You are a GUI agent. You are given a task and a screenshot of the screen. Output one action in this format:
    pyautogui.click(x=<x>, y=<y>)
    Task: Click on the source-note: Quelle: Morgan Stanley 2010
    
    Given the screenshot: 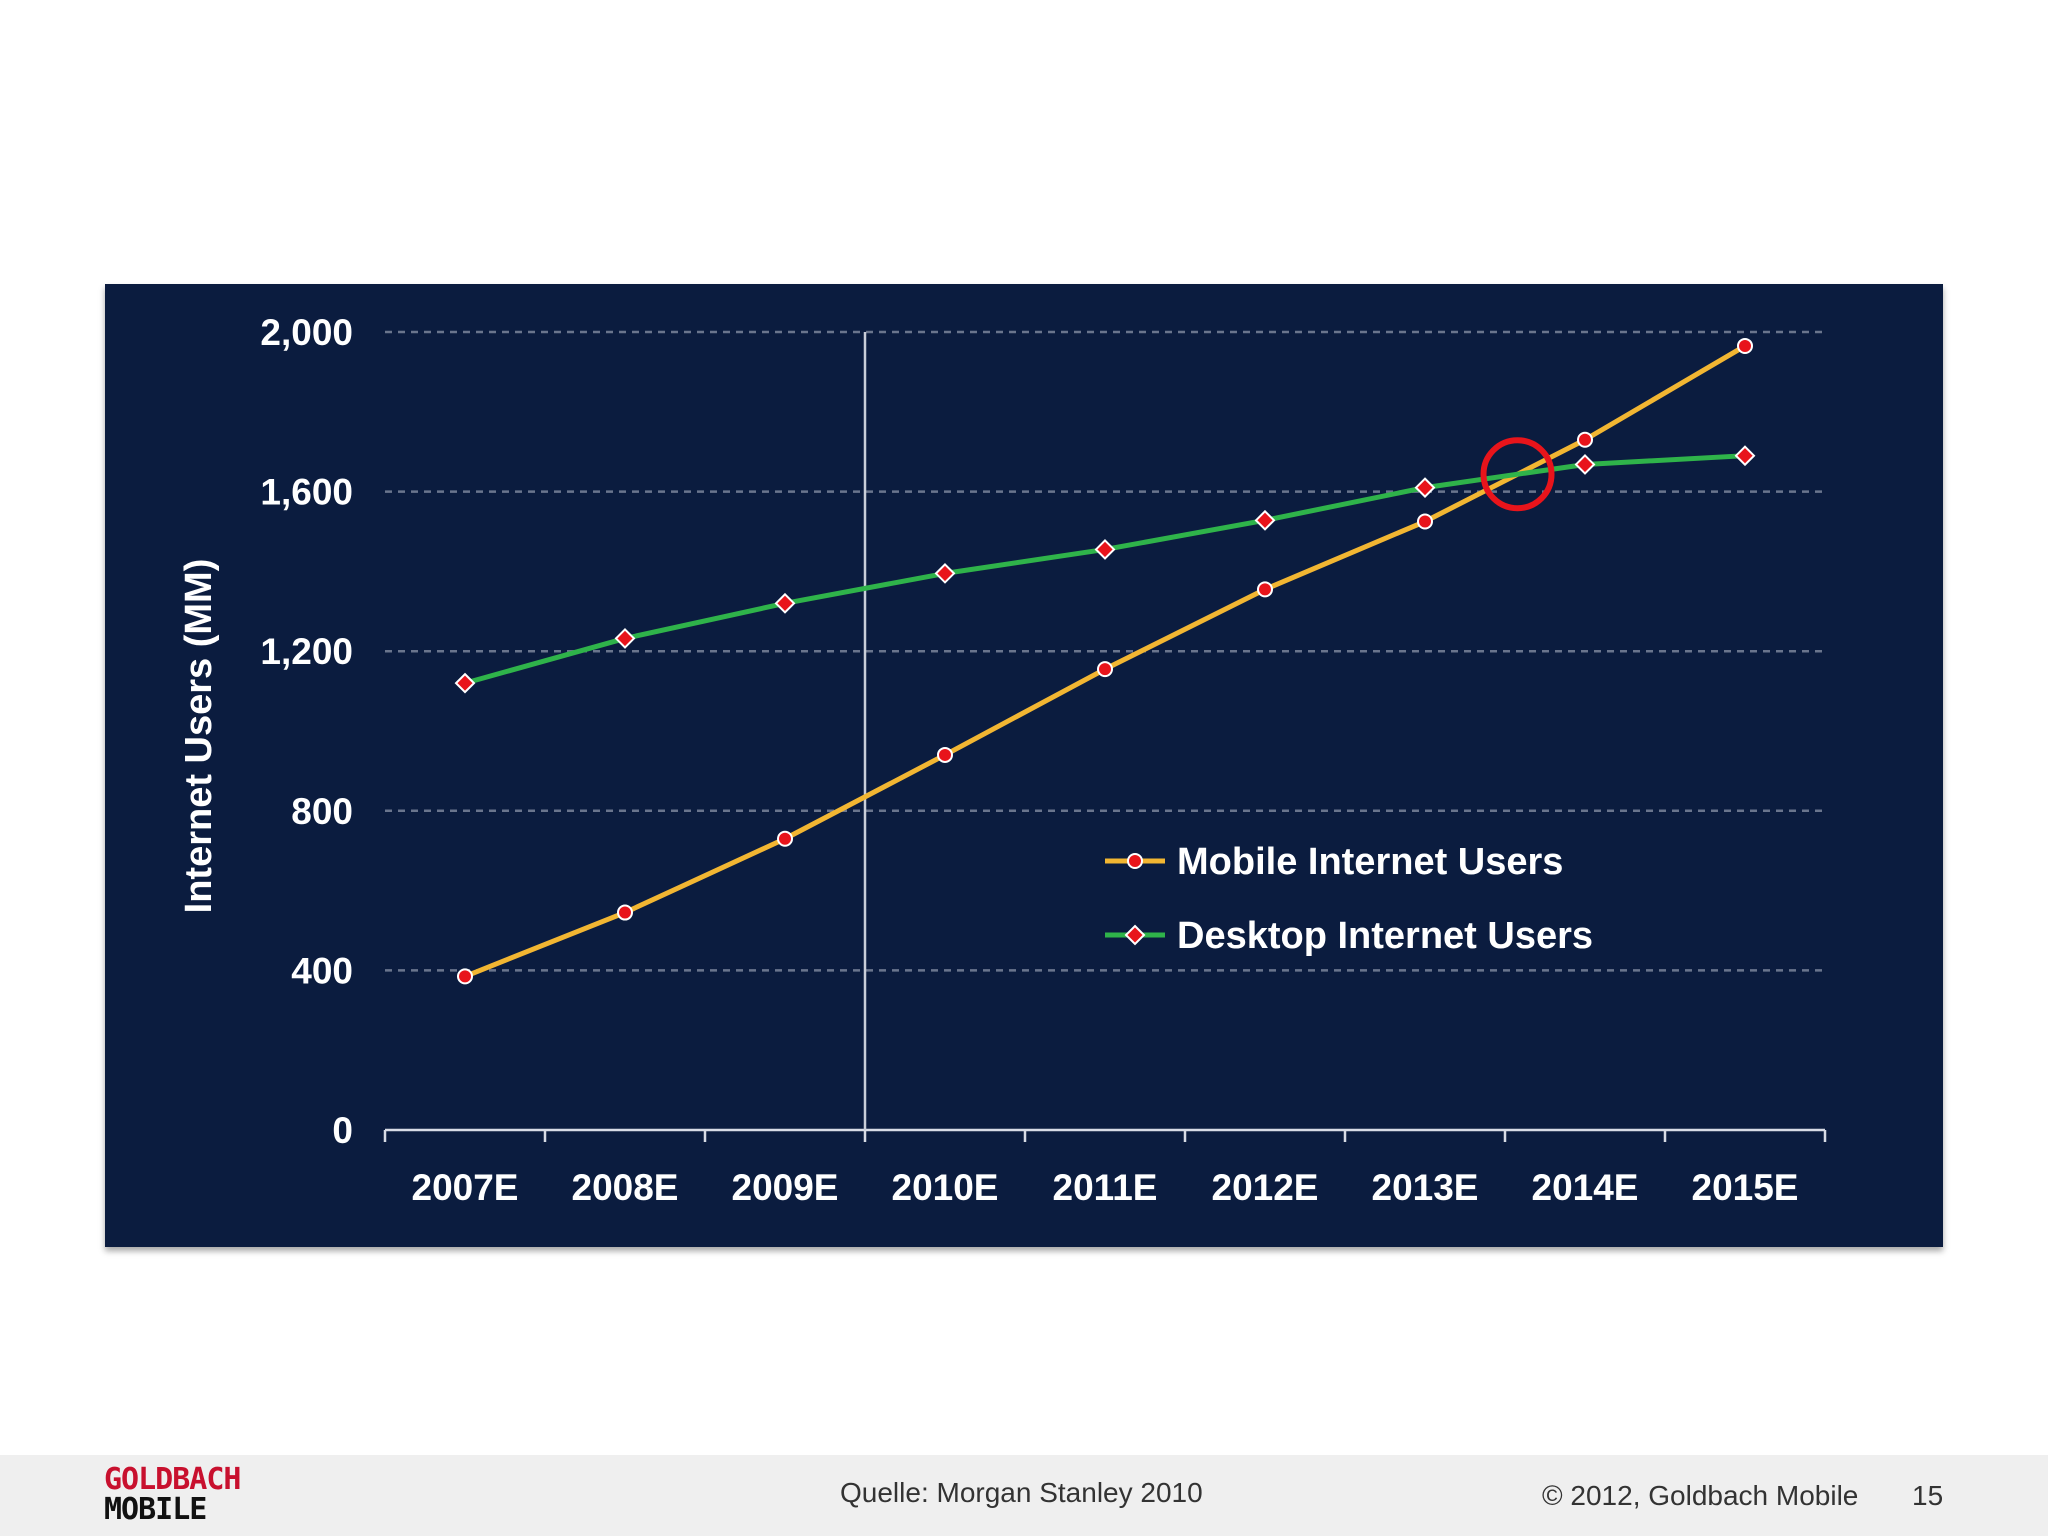 What is the action you would take?
    pyautogui.click(x=1021, y=1492)
    